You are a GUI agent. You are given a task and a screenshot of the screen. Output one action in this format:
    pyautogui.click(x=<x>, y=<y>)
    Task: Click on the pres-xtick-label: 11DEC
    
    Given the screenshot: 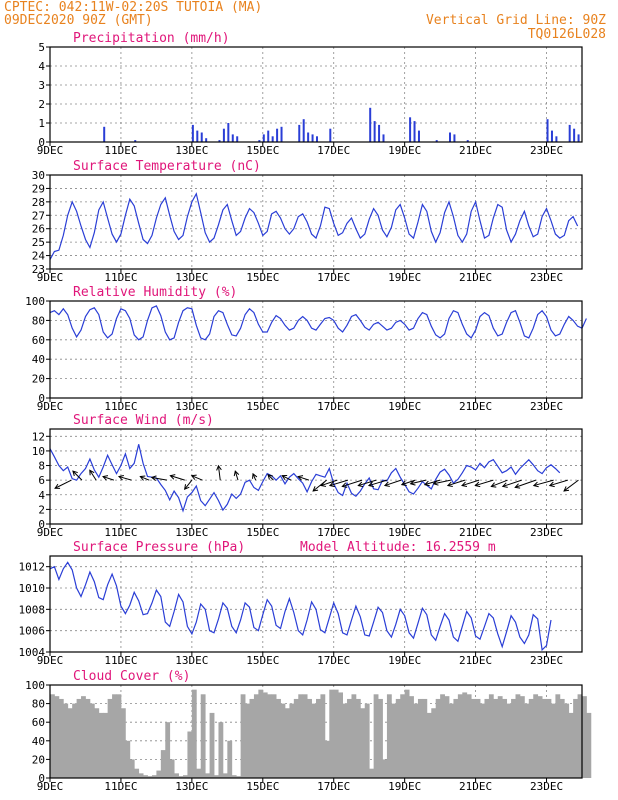 What is the action you would take?
    pyautogui.click(x=120, y=660)
    